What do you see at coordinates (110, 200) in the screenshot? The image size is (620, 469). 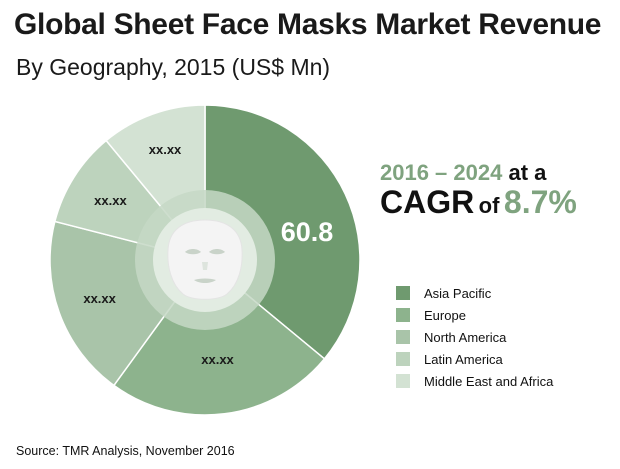 I see `data-label-latin-america: xx.xx` at bounding box center [110, 200].